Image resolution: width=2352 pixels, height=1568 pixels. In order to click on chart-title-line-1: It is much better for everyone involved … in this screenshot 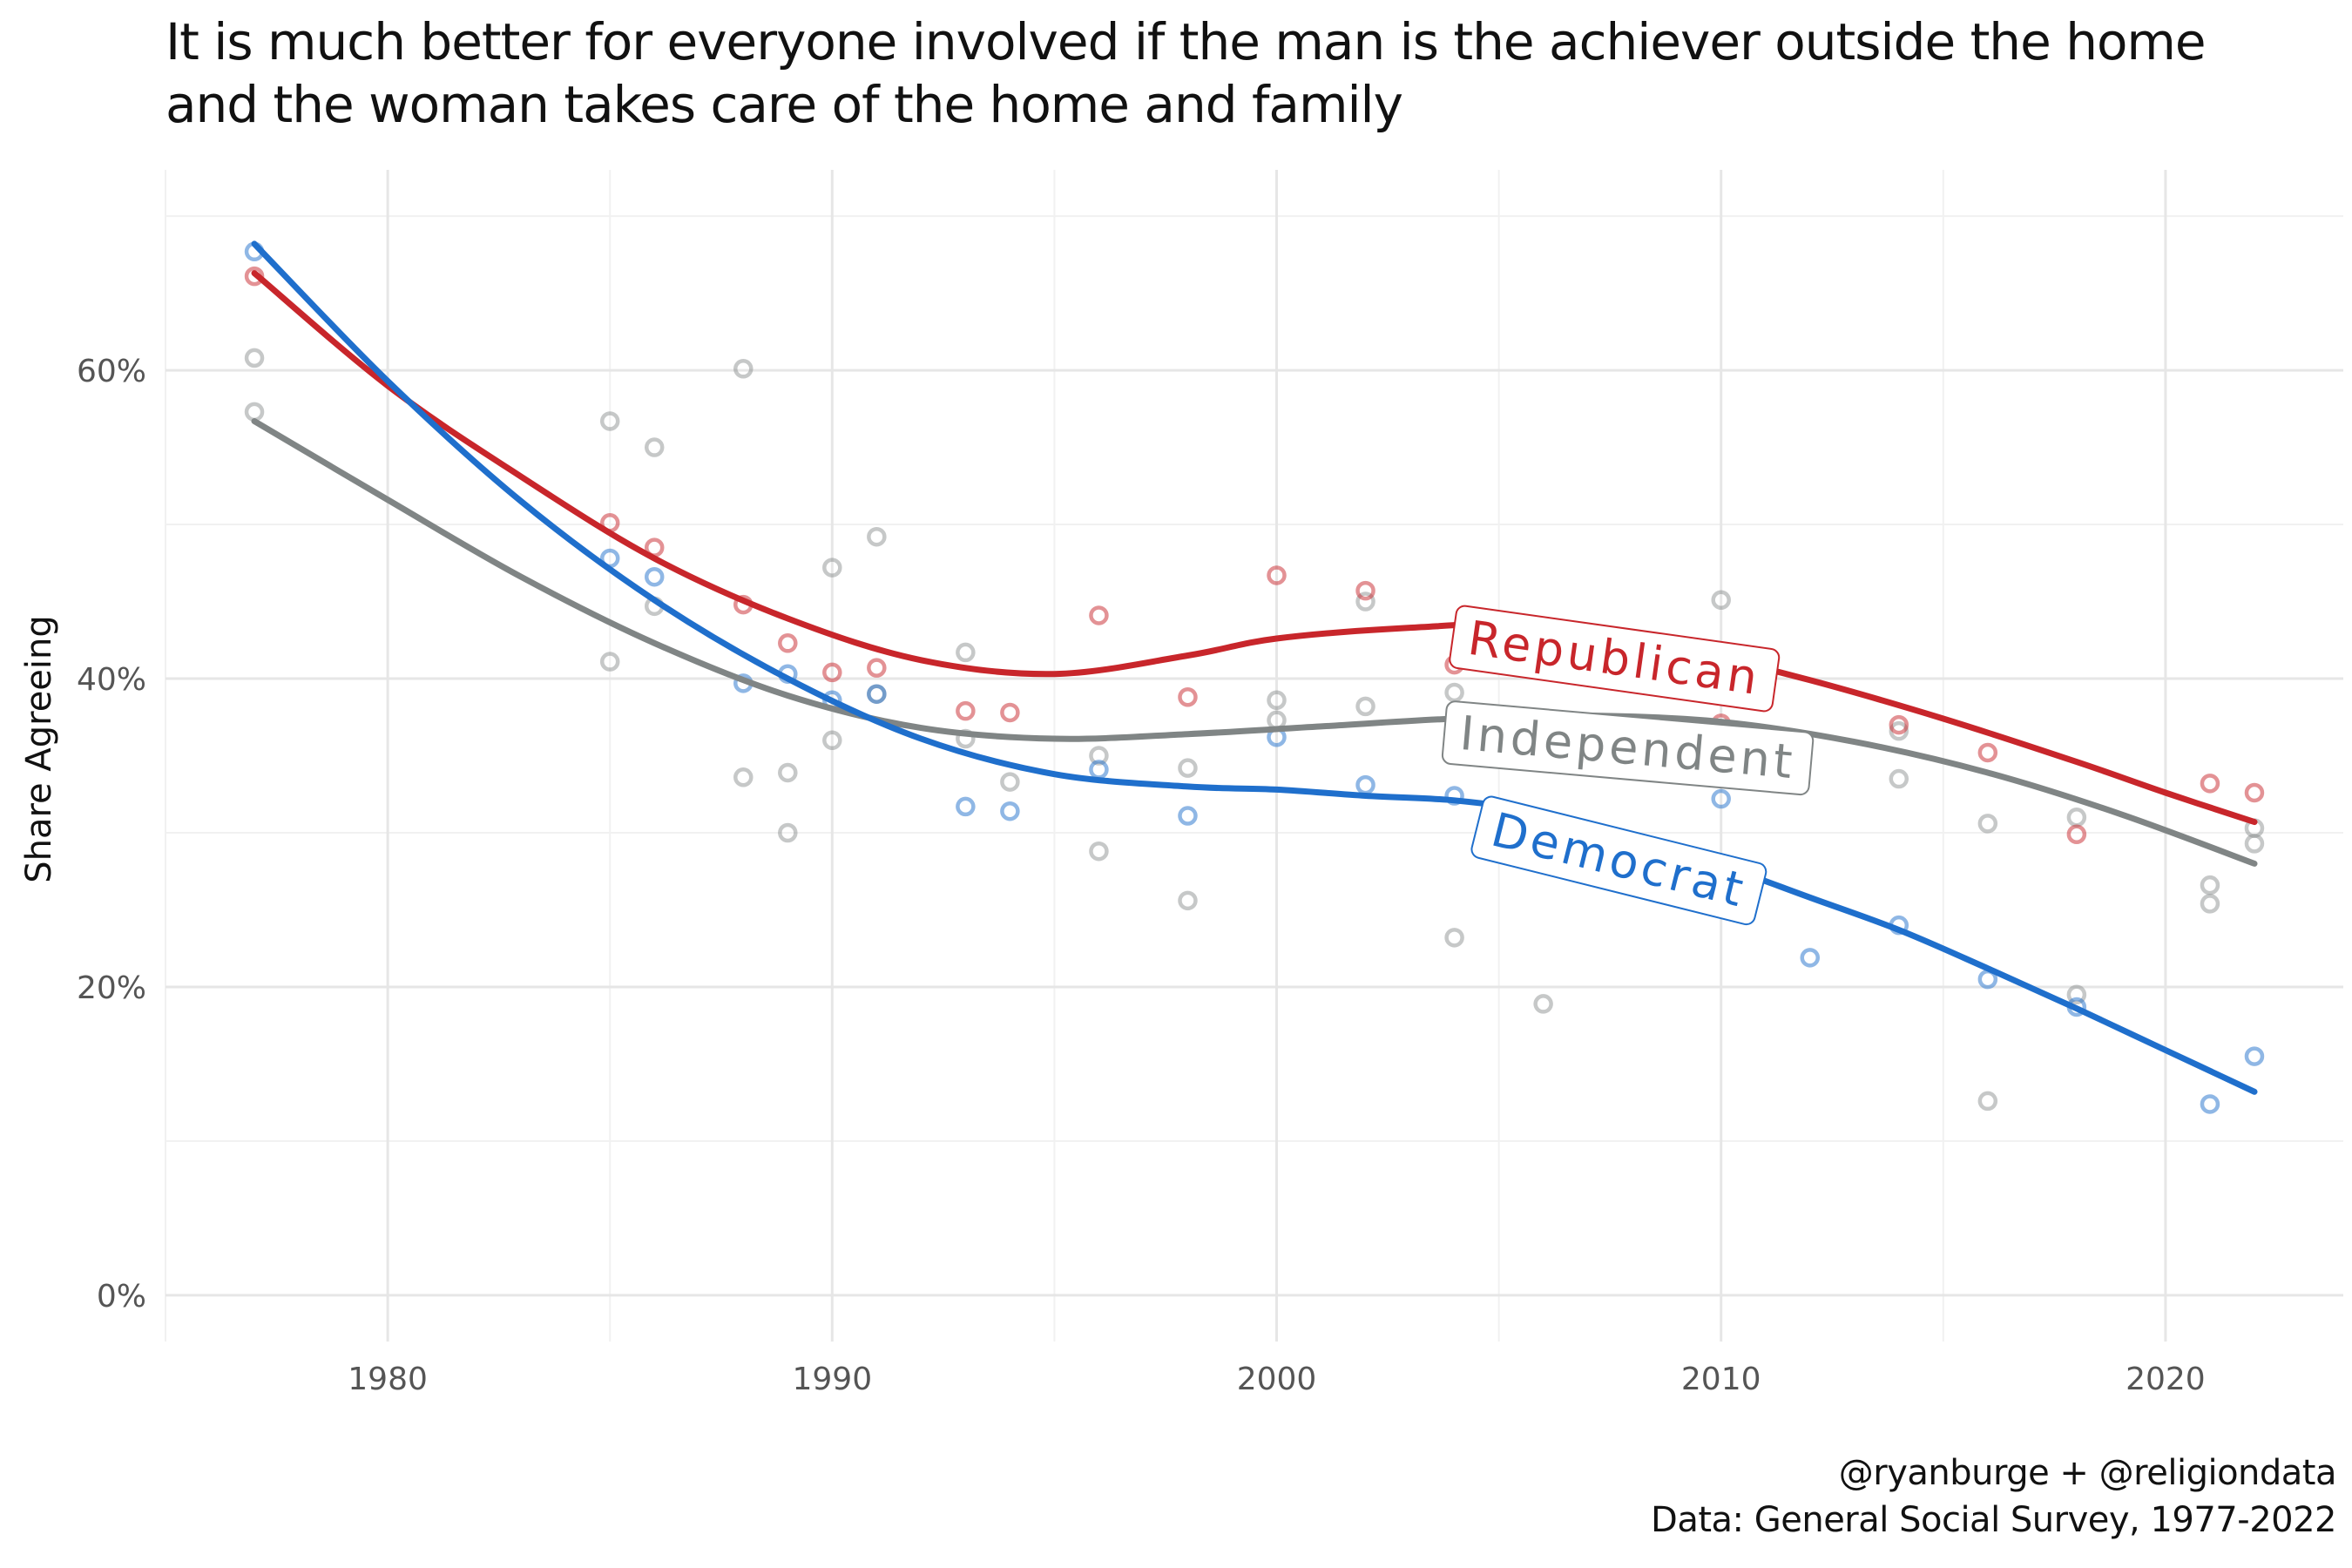, I will do `click(1186, 41)`.